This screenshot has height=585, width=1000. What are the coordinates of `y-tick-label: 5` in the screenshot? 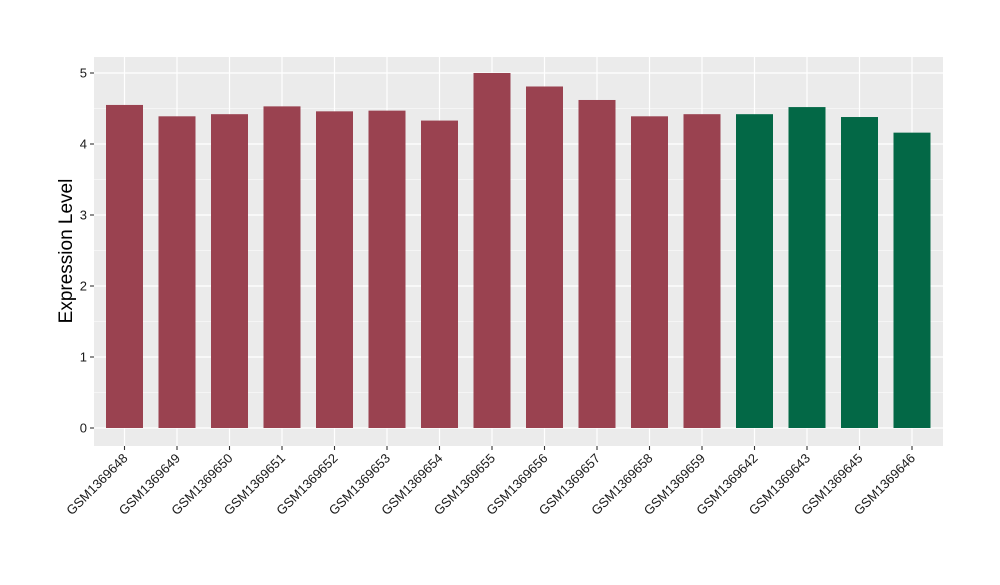 It's located at (83, 73).